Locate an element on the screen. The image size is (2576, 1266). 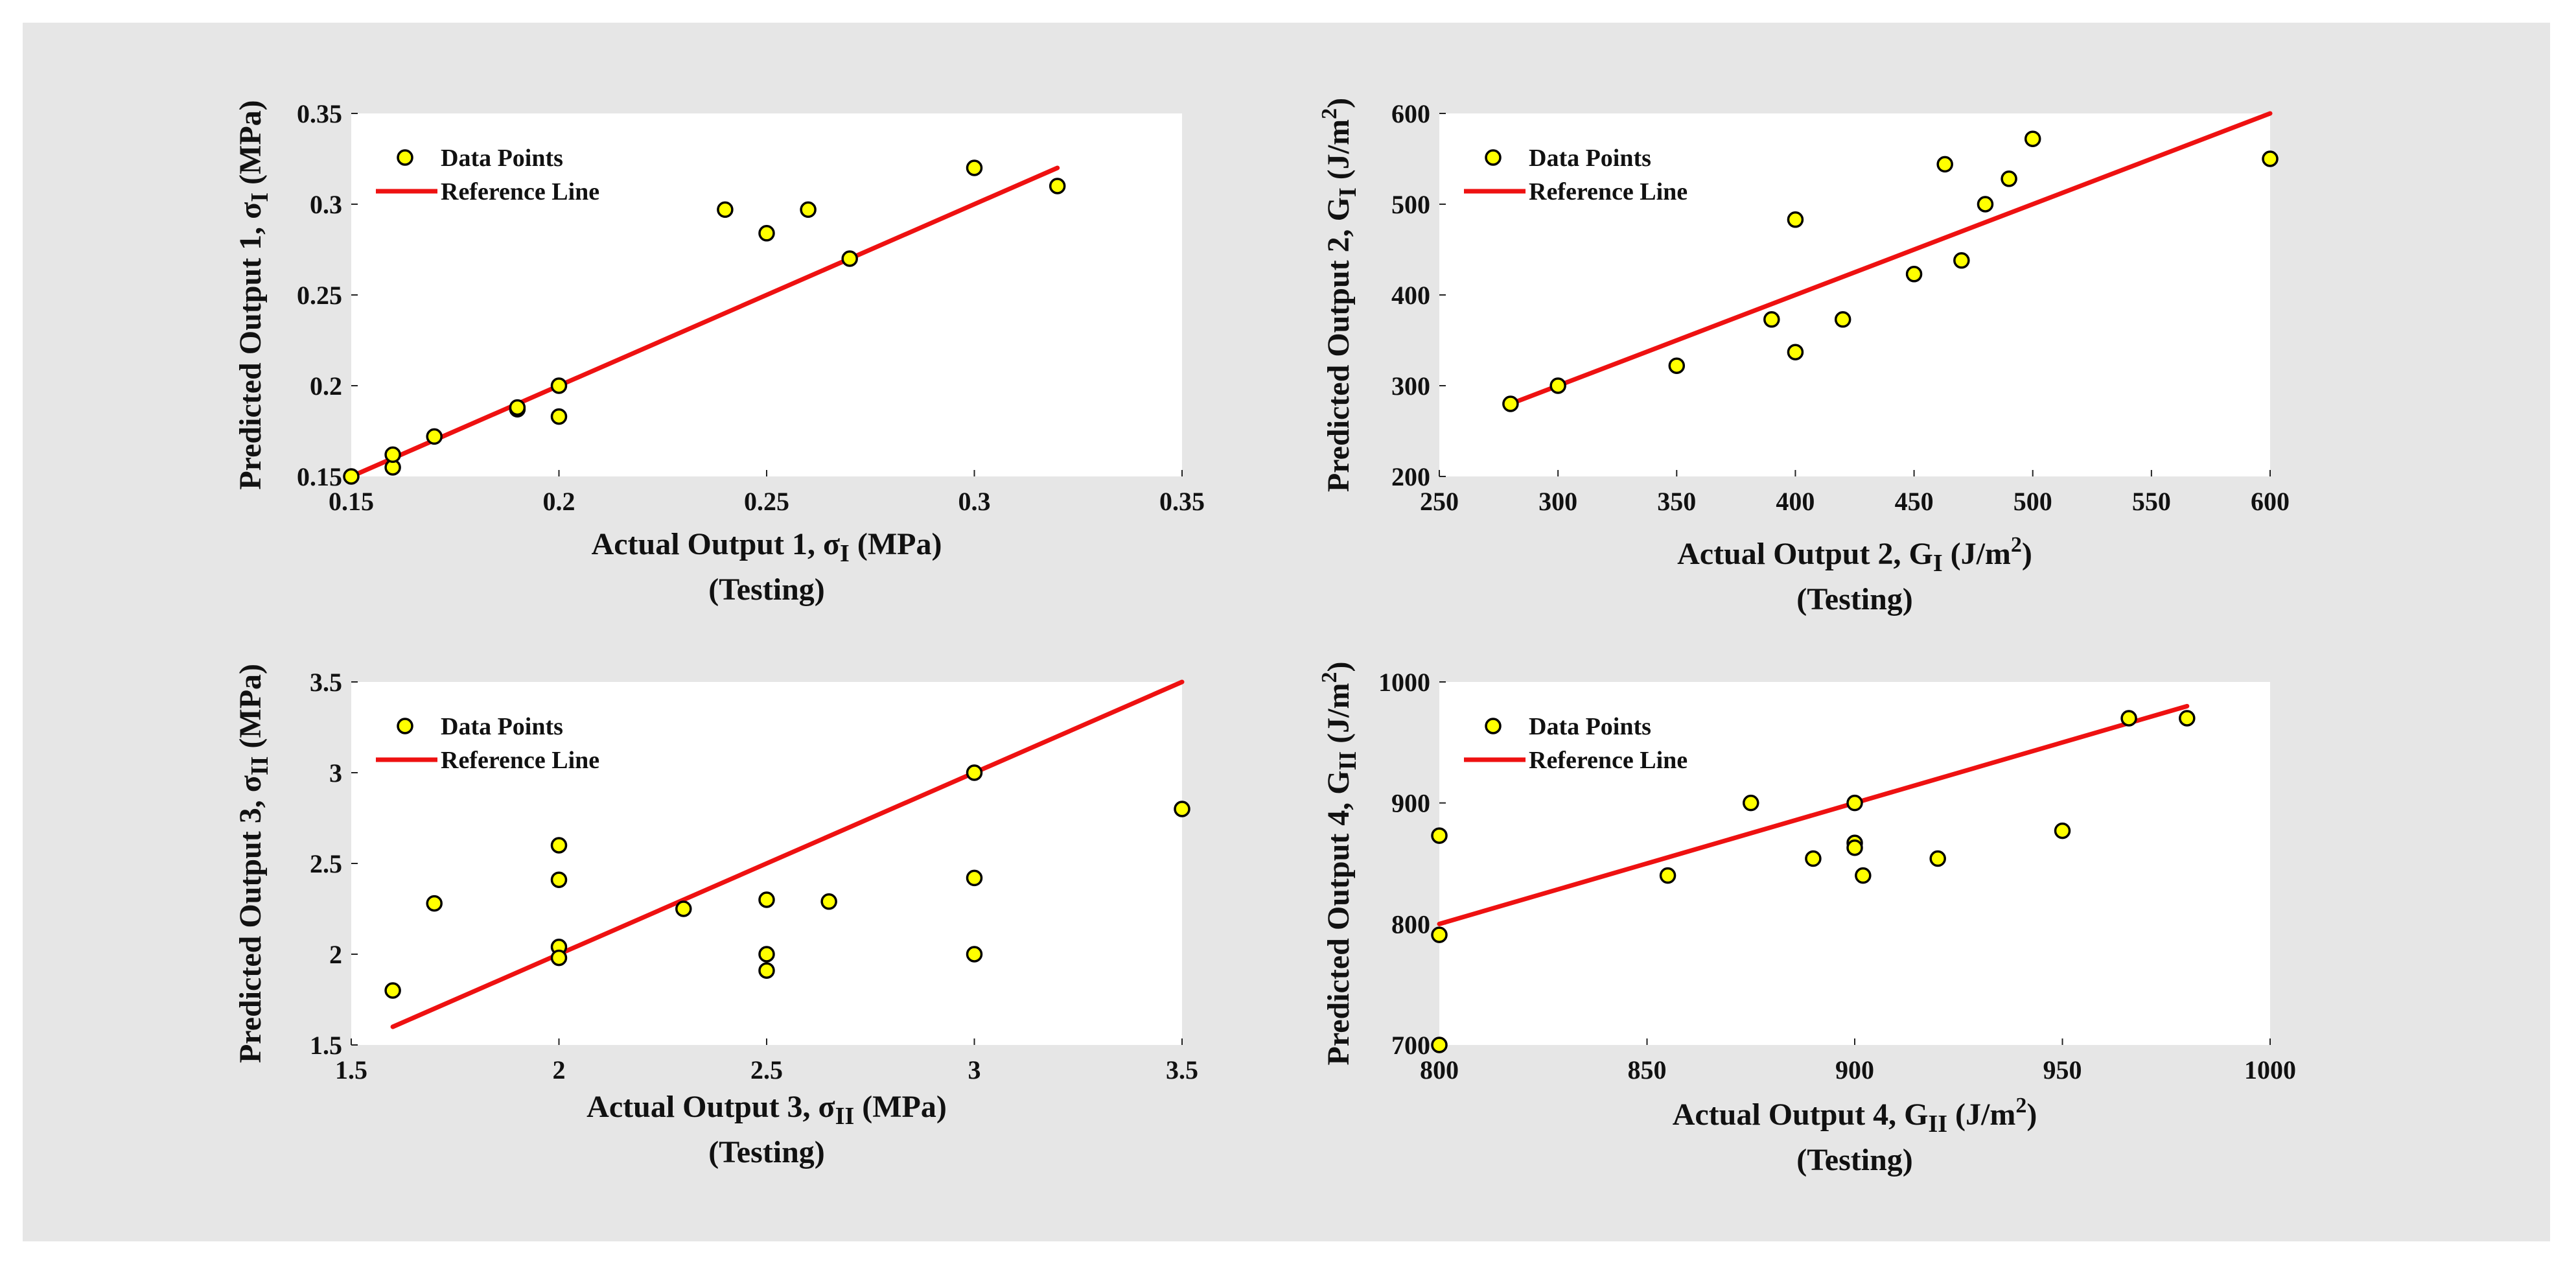
x-tick-label: 850 is located at coordinates (1648, 1070).